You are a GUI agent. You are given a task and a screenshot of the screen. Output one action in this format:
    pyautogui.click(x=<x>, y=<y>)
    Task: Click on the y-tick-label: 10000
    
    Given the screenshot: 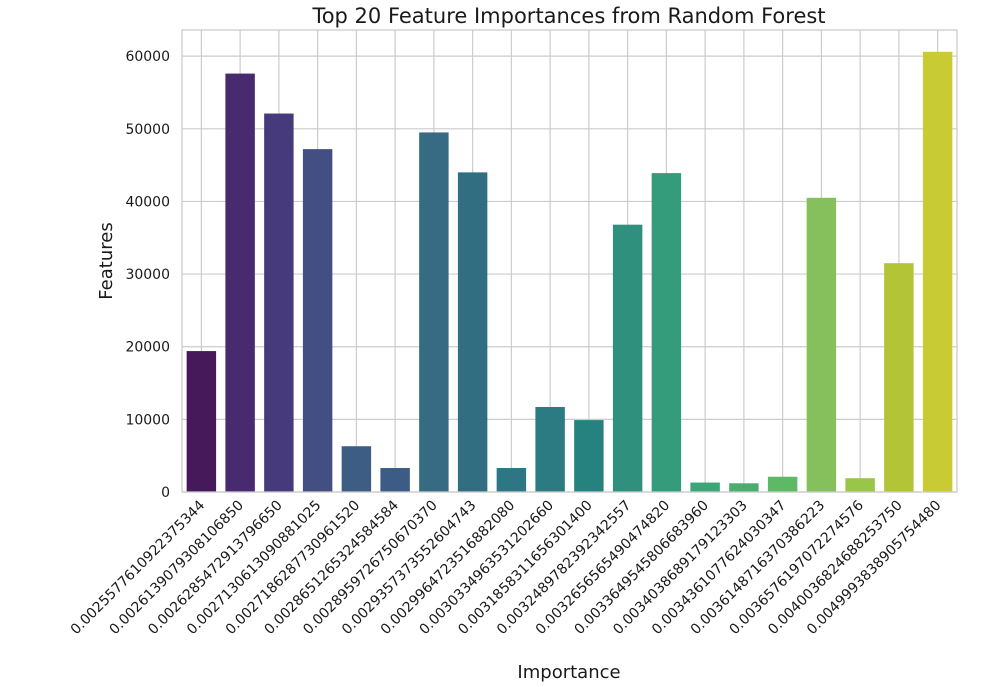 What is the action you would take?
    pyautogui.click(x=147, y=420)
    